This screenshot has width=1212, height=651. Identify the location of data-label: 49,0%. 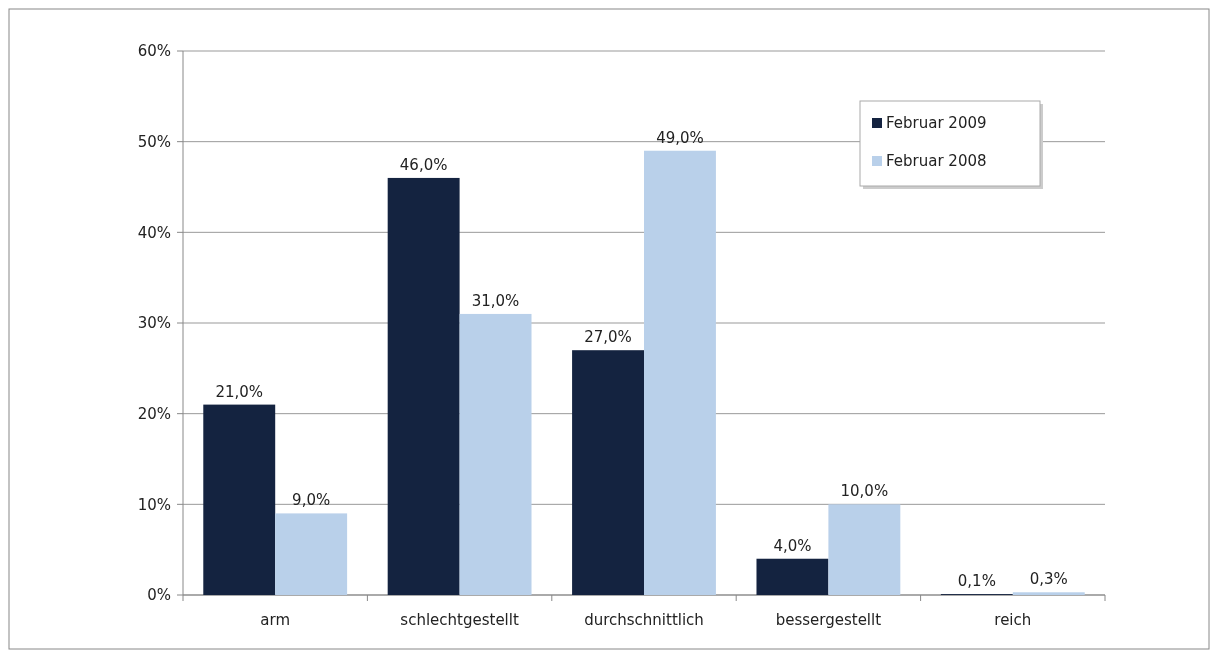
(680, 137).